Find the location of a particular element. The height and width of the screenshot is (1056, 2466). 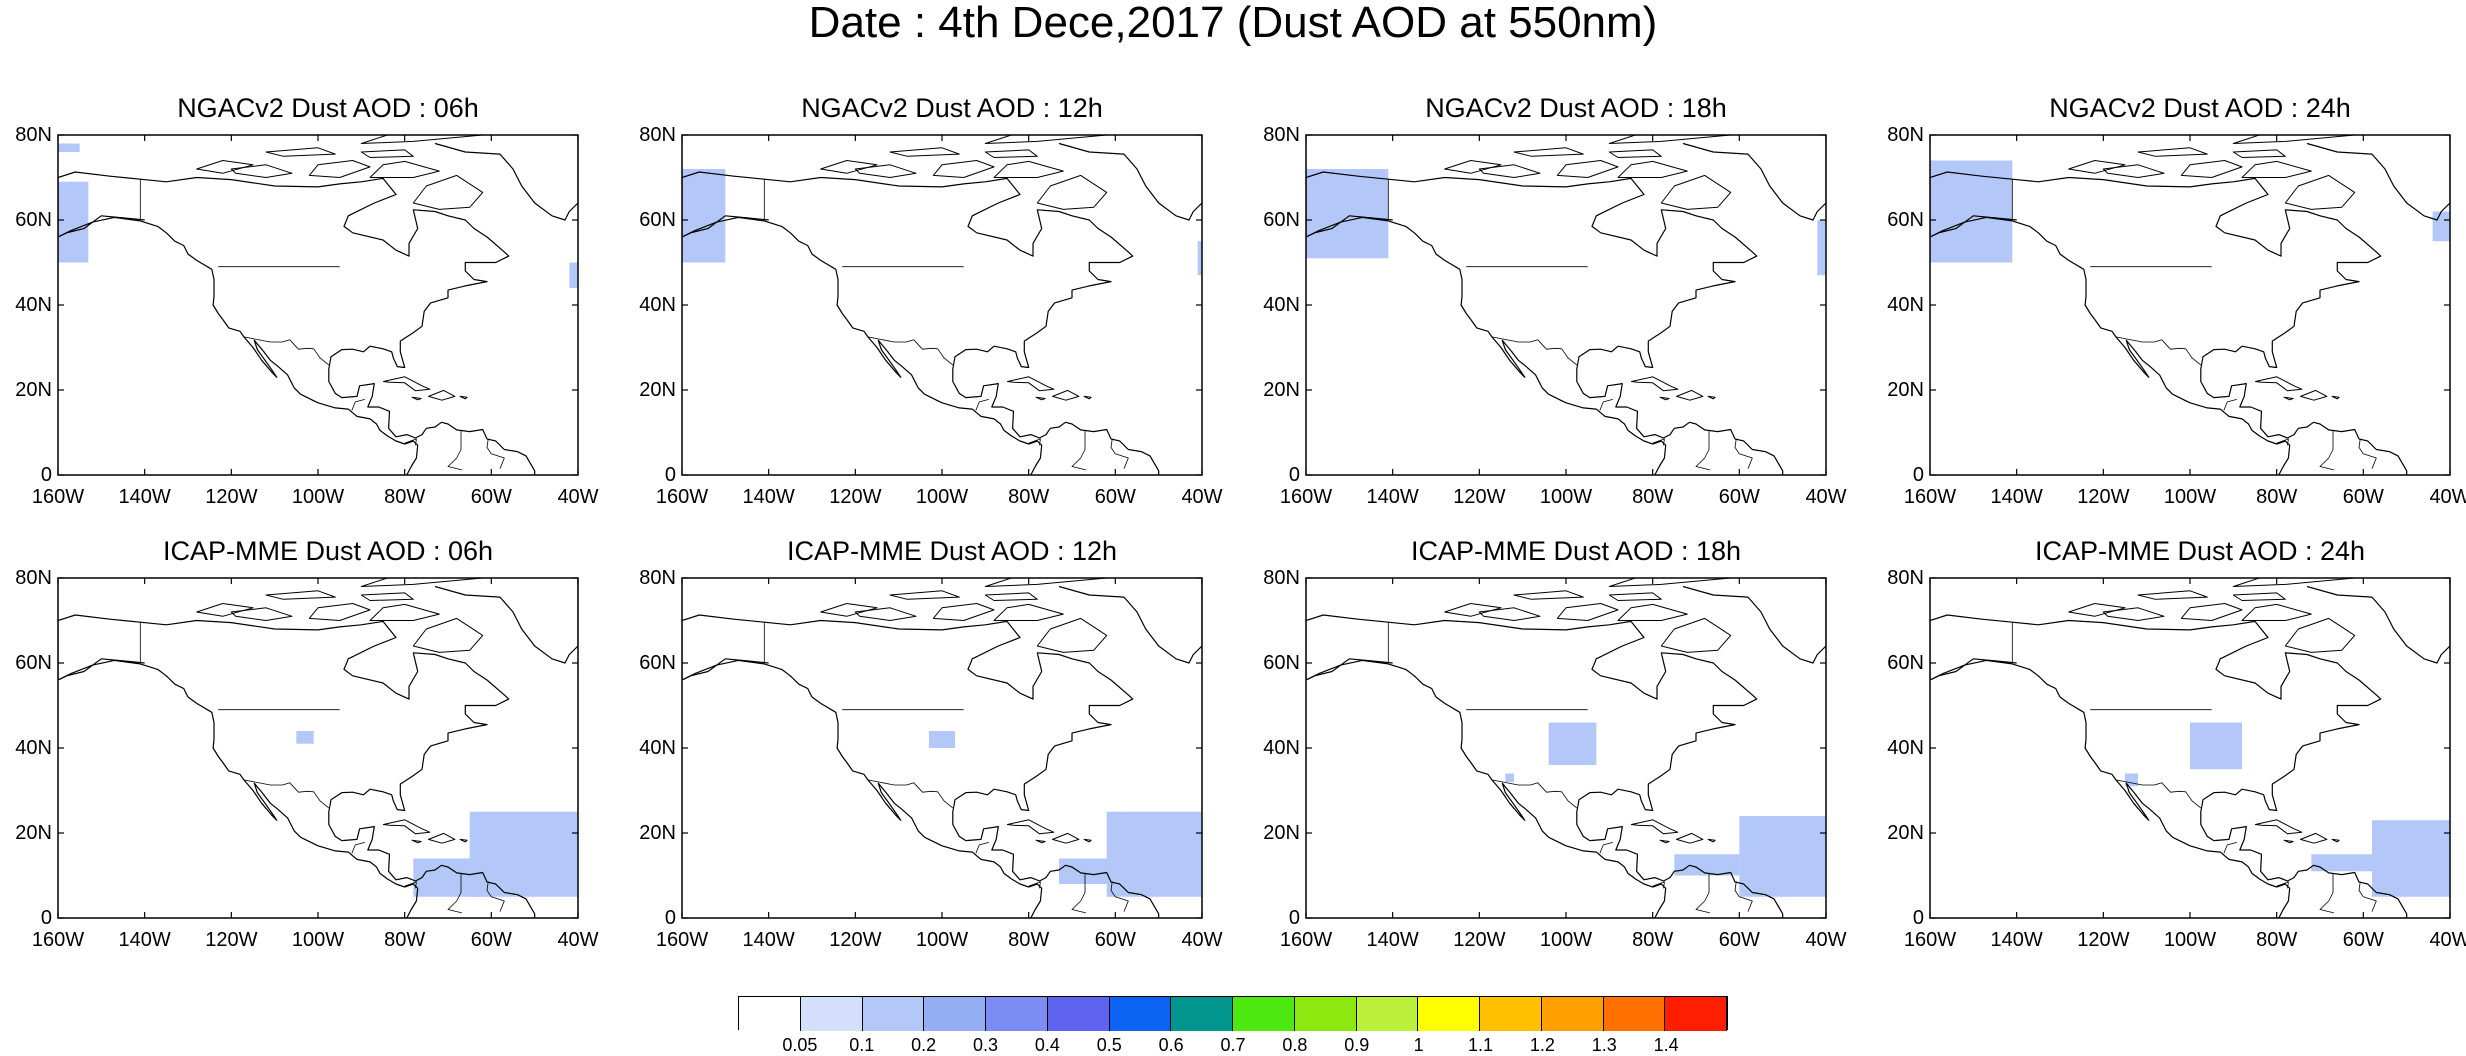

panel-title: NGACv2 Dust AOD : 18h is located at coordinates (1576, 108).